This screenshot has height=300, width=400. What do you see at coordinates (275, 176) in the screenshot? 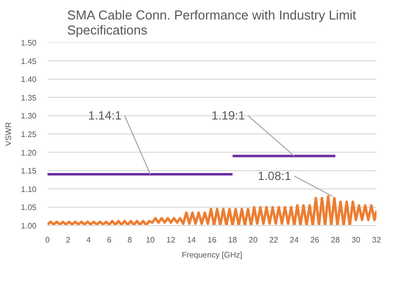
I see `annotation: 1.08:1` at bounding box center [275, 176].